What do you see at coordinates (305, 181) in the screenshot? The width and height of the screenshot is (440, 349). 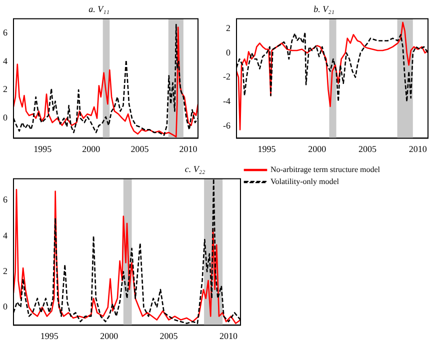 I see `legend-label: Volatility-only model` at bounding box center [305, 181].